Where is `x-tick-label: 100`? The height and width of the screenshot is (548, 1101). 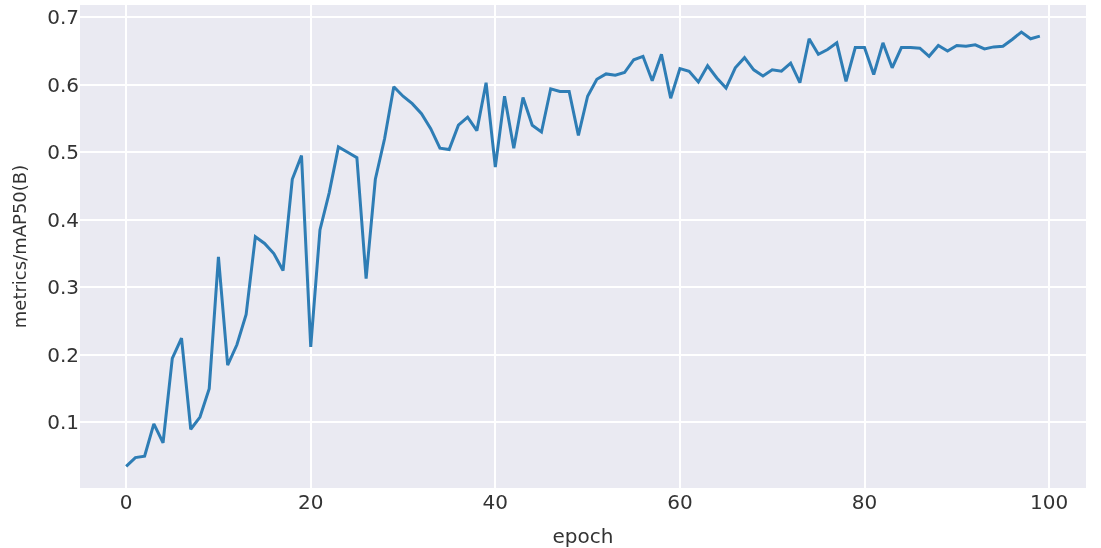 x-tick-label: 100 is located at coordinates (1049, 502).